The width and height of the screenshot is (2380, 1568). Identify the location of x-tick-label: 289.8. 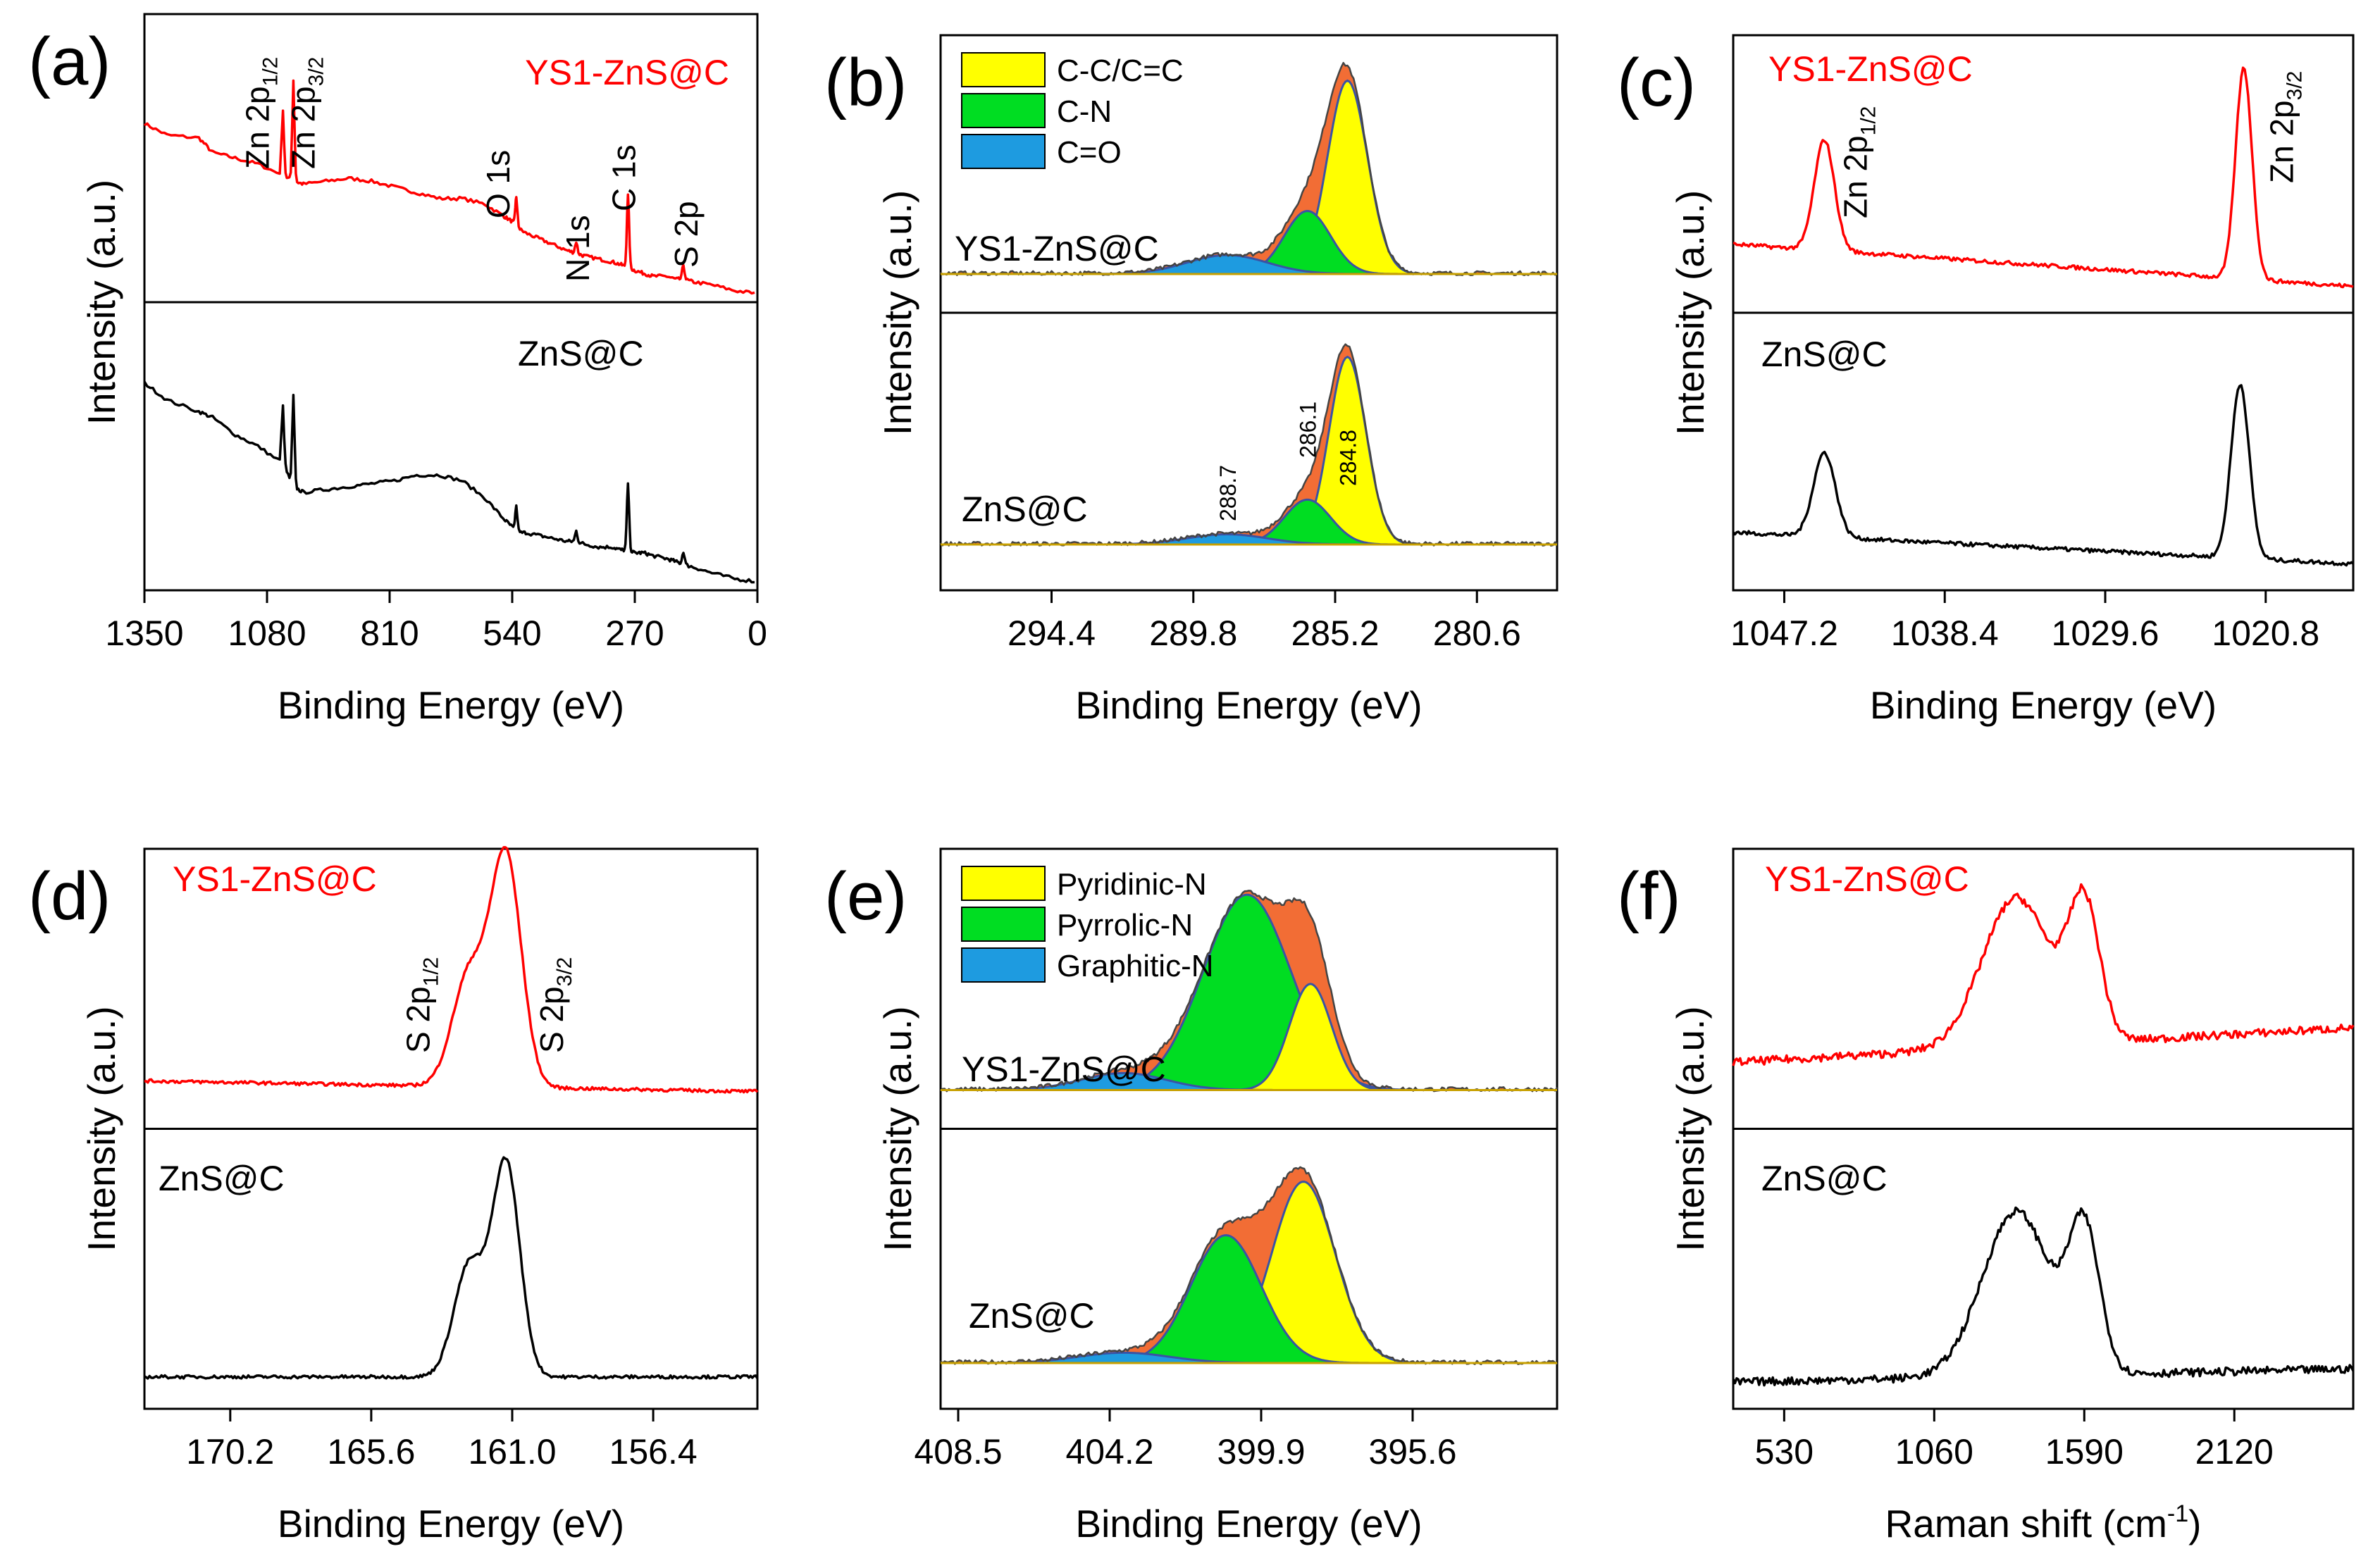
(1193, 633).